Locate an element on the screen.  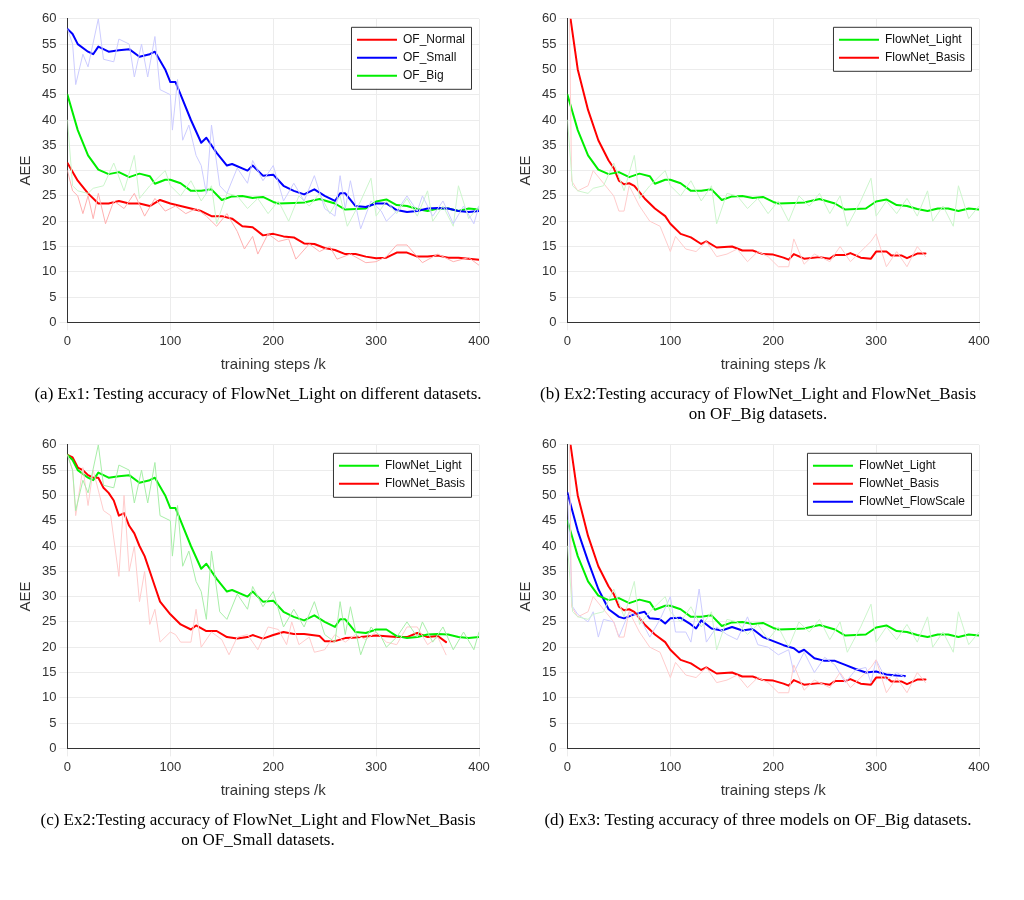
text: (d) Ex3: Testing accuracy of three models on OF_Big datasets. is located at coordinates (758, 819).